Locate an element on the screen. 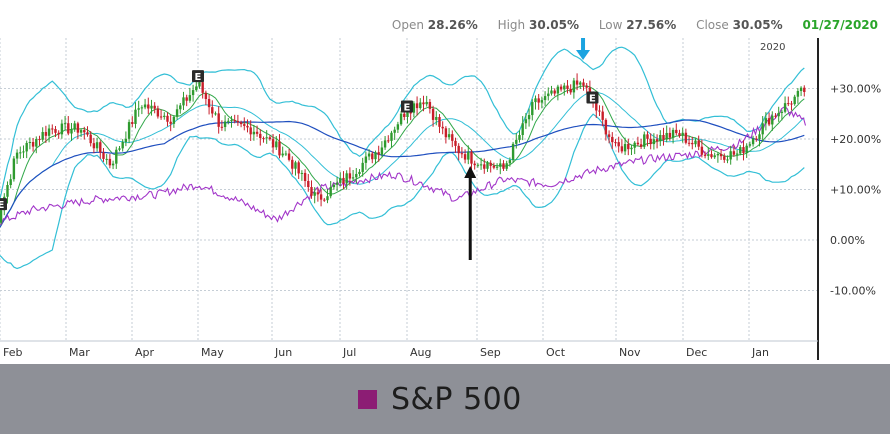  legend-swatch is located at coordinates (367, 399).